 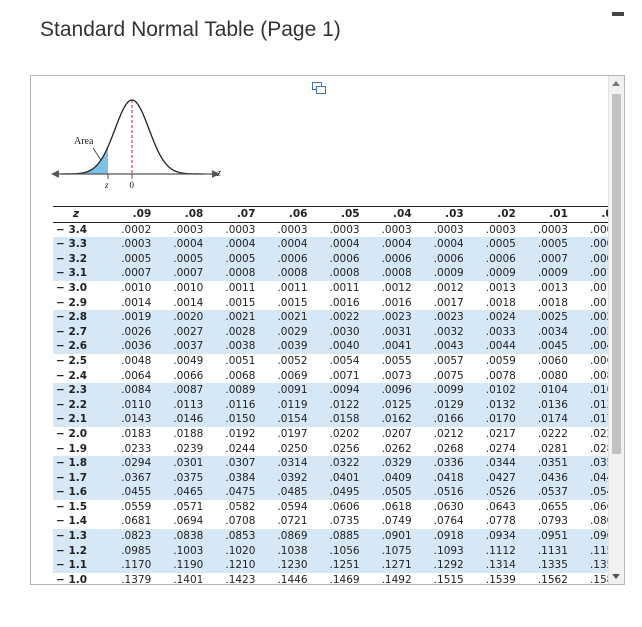 I want to click on row-z-value: − 1.2, so click(x=78, y=551).